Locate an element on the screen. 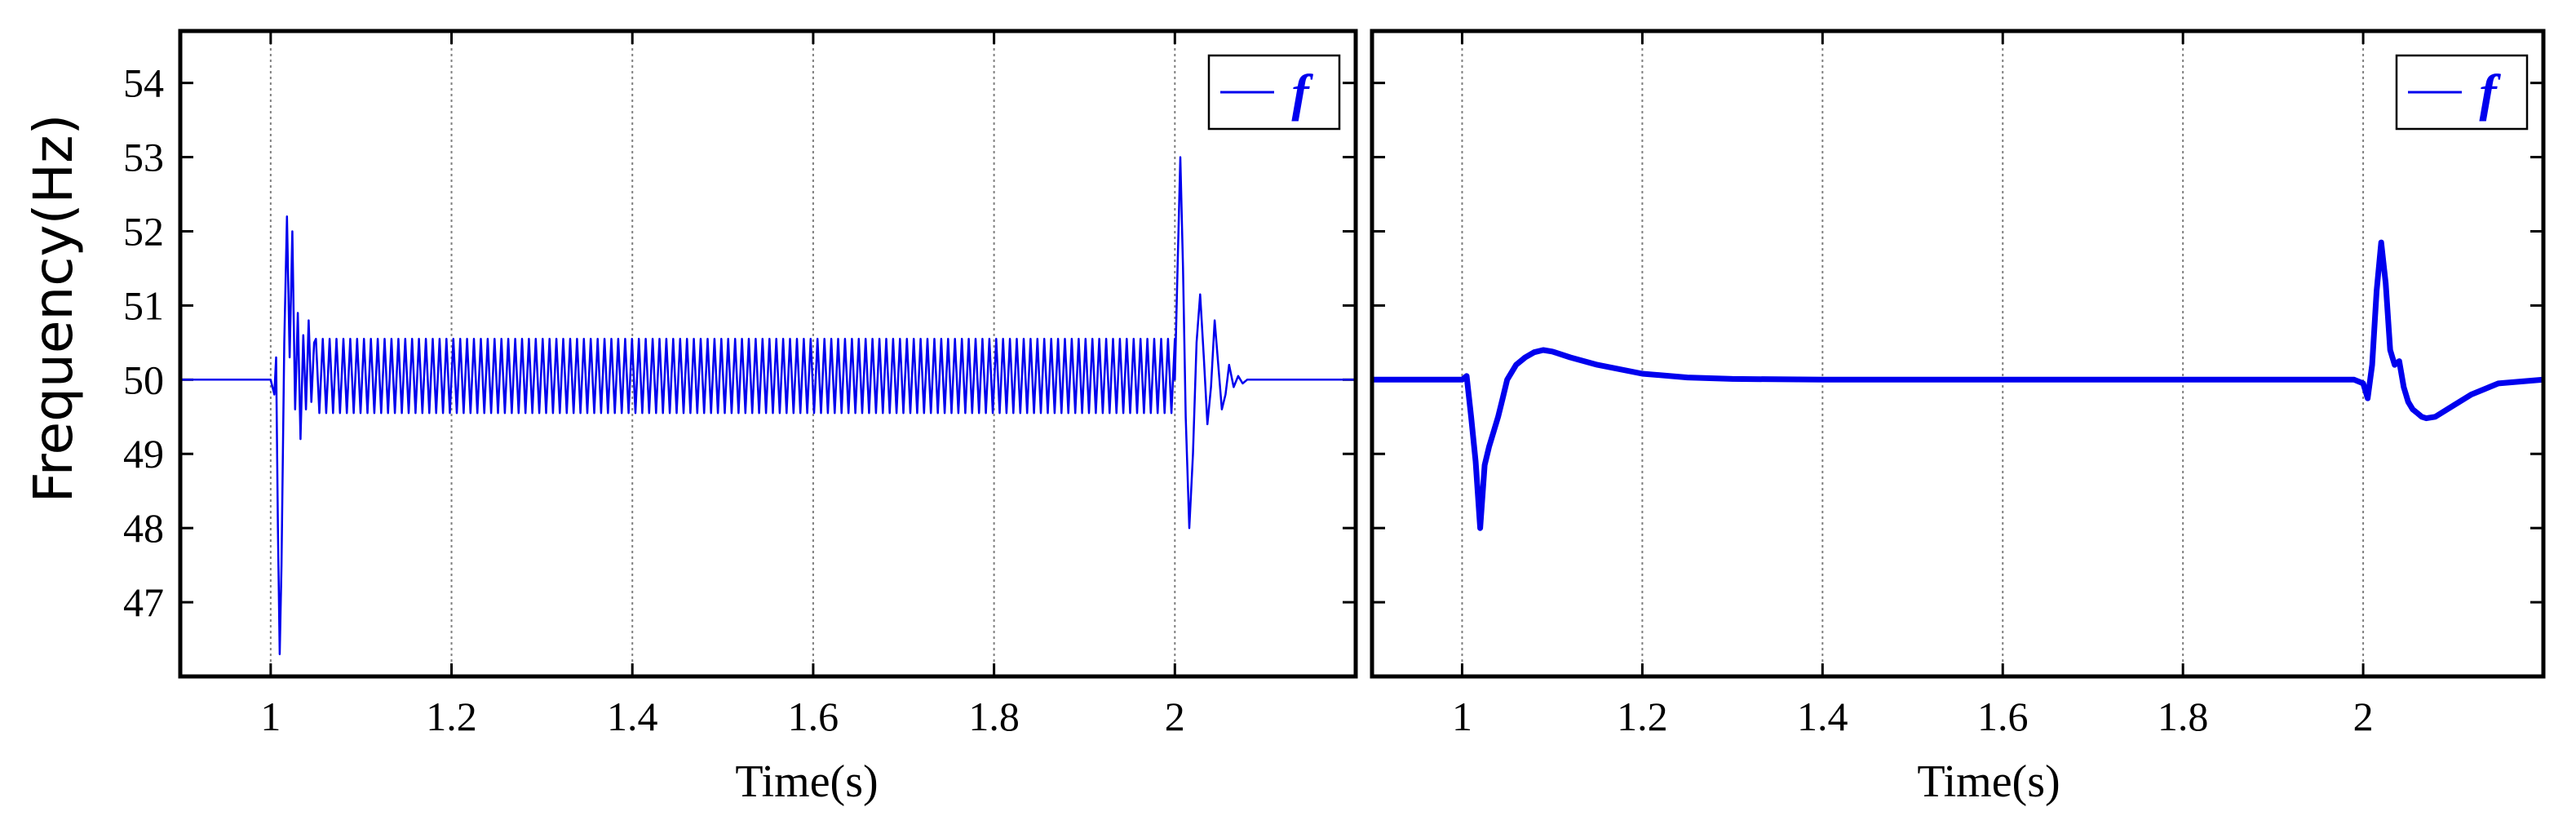 The image size is (2576, 838). y-tick-label: 49 is located at coordinates (143, 454).